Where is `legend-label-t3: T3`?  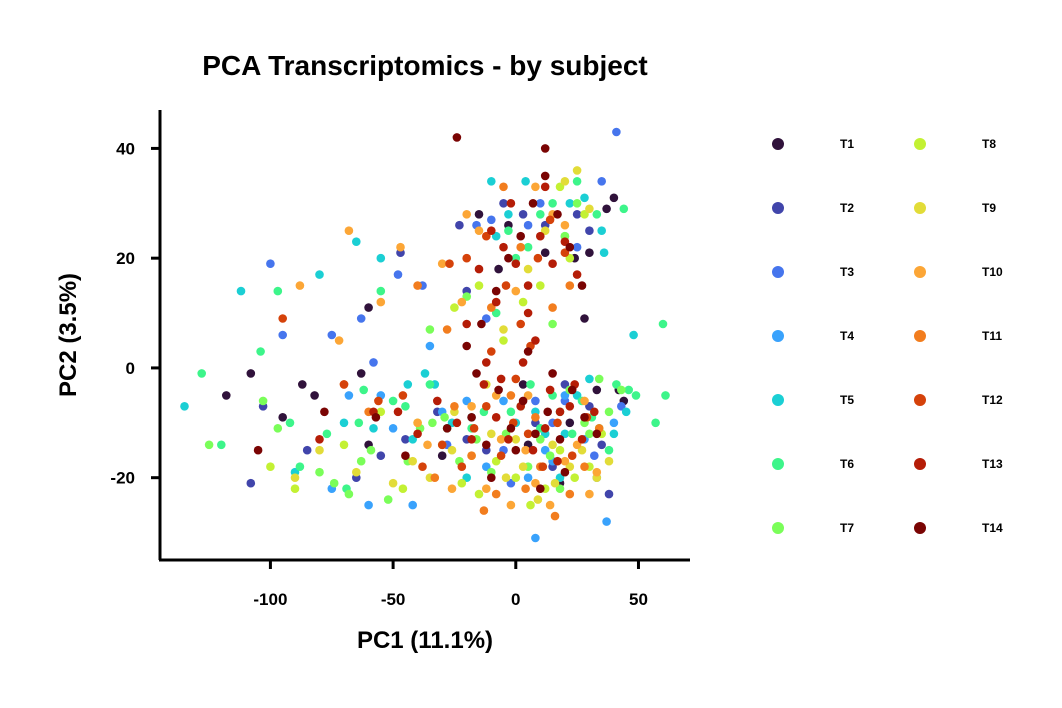
legend-label-t3: T3 is located at coordinates (847, 272).